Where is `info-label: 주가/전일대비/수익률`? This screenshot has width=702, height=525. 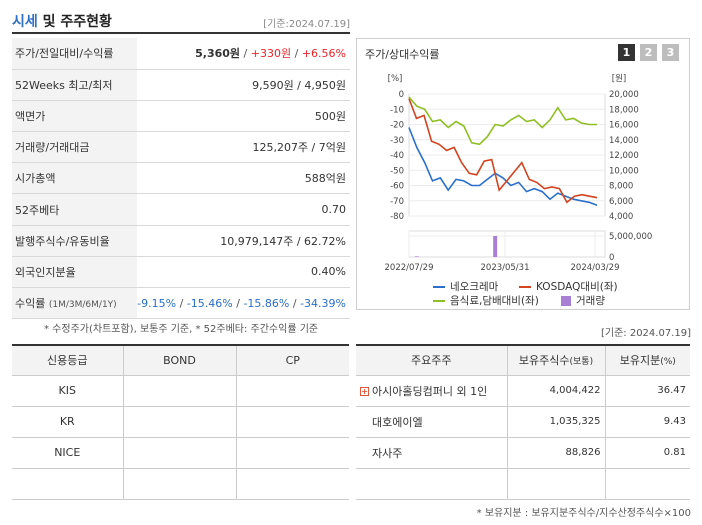
info-label: 주가/전일대비/수익률 is located at coordinates (74, 54).